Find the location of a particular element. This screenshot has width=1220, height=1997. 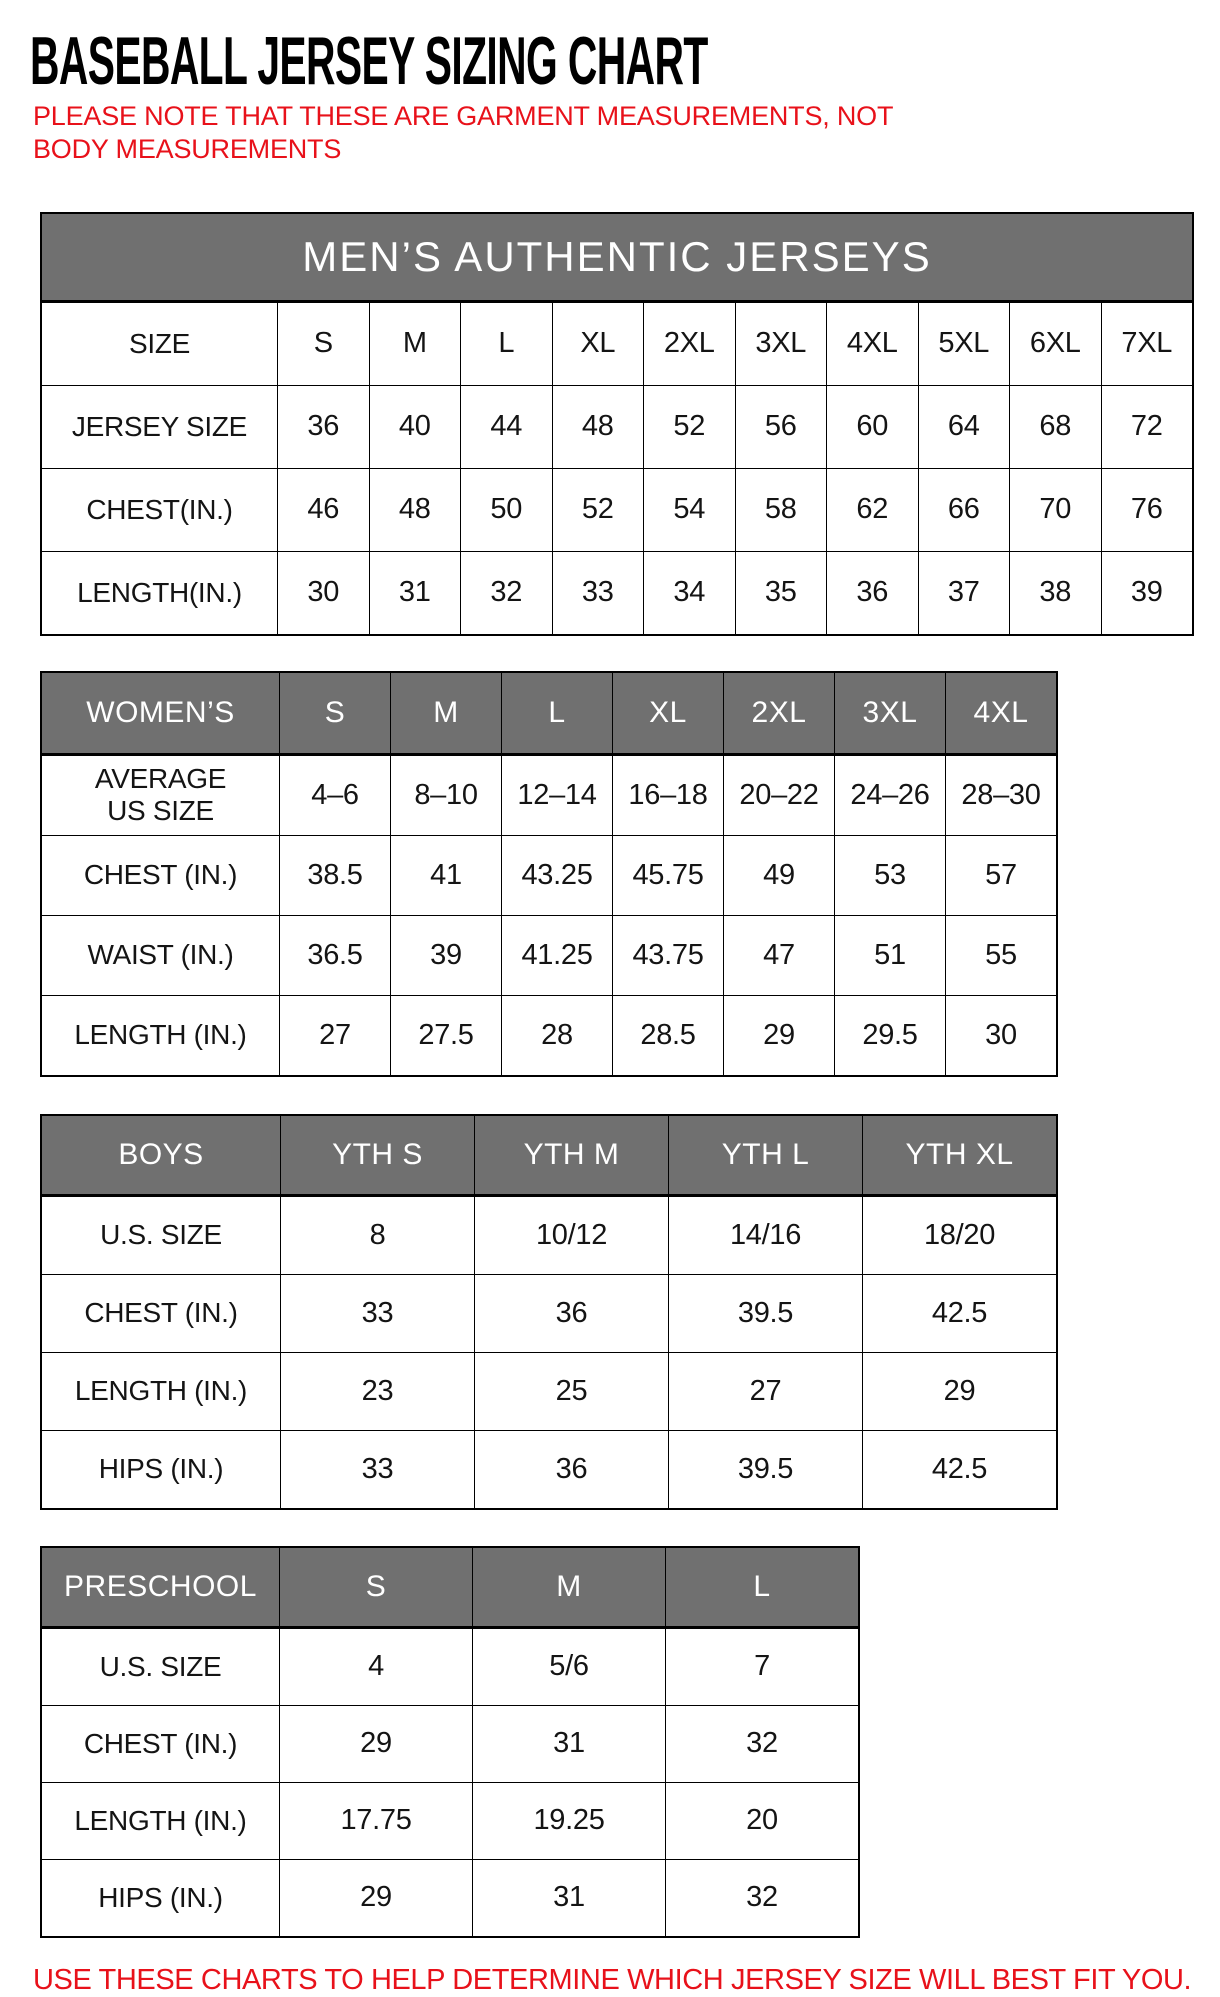

header-cell: 2XL is located at coordinates (778, 713).